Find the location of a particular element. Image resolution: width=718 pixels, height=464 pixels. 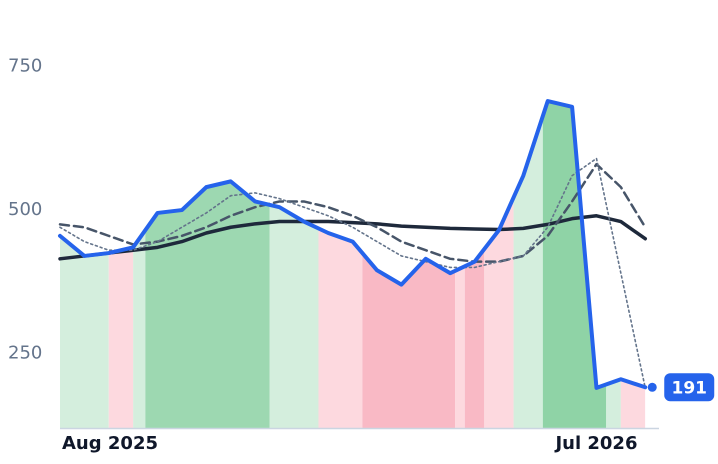

x-tick-label: Aug 2025 is located at coordinates (110, 443).